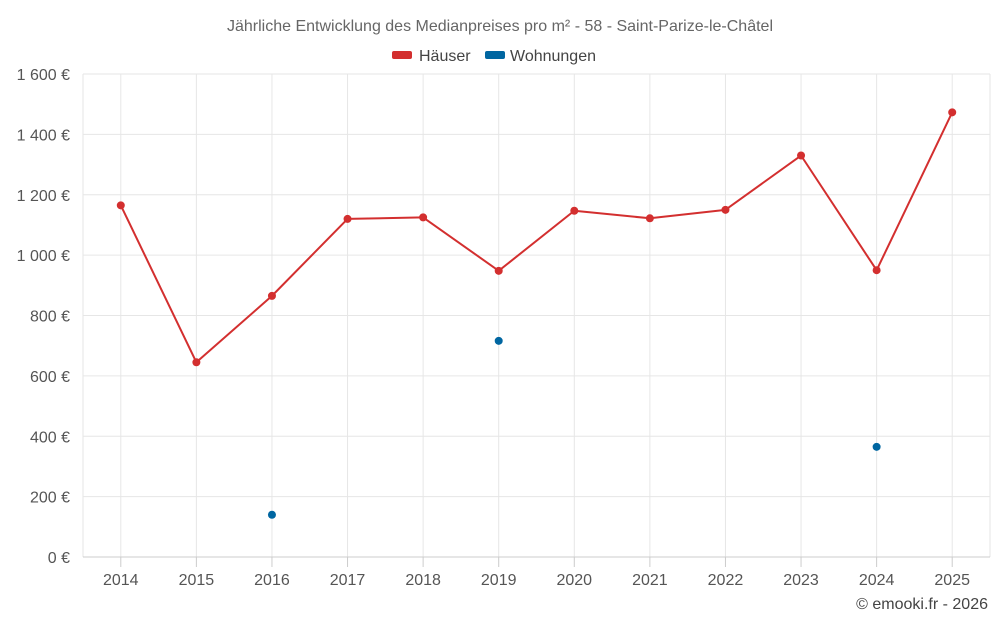  I want to click on legend-item-haeuser: Häuser, so click(431, 56).